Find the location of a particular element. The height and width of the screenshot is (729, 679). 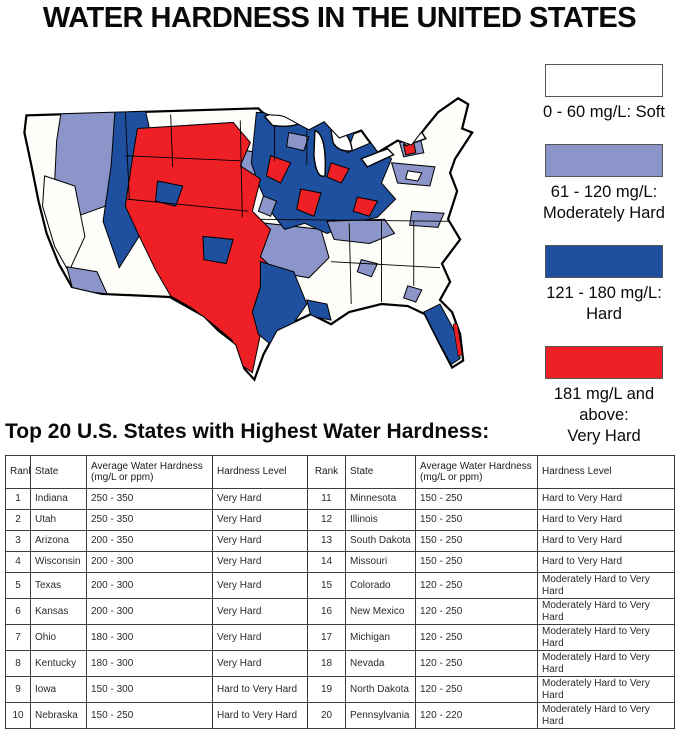

cell-rank-2: 20 is located at coordinates (326, 715).